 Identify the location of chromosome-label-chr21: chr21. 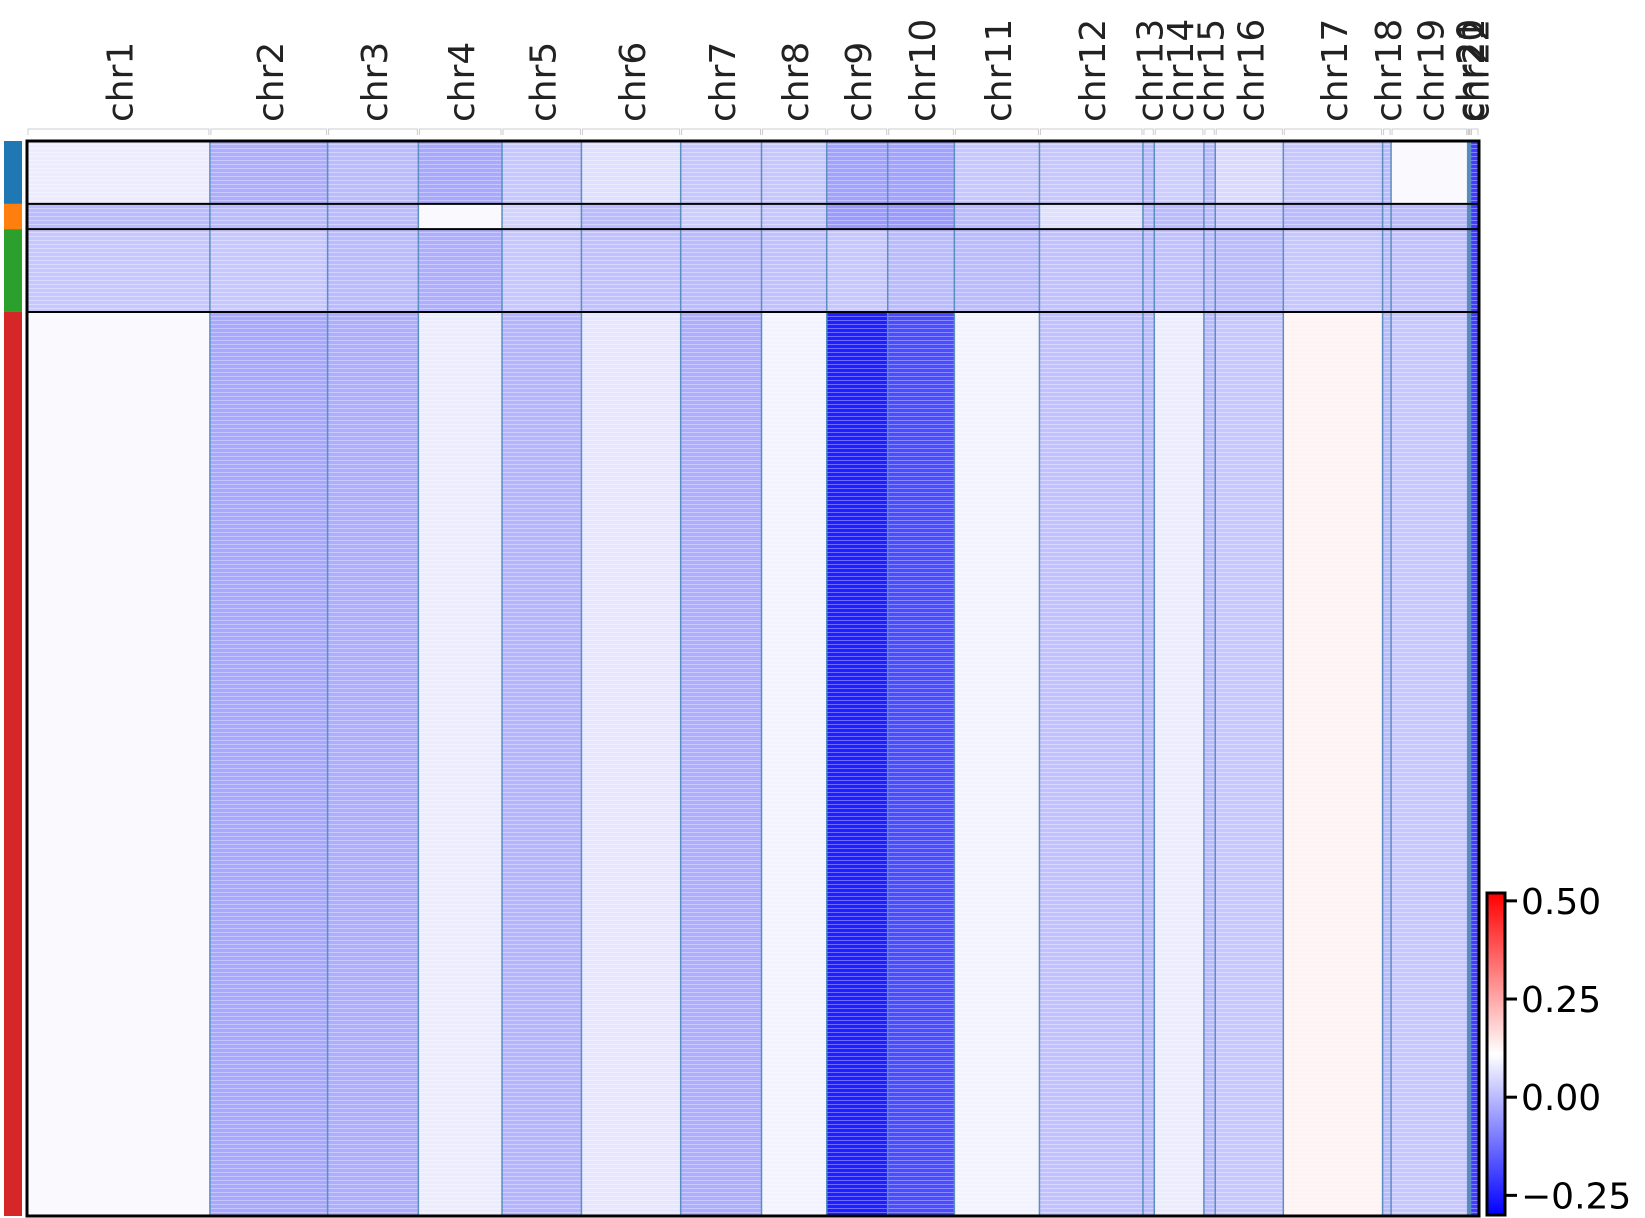
(1472, 70).